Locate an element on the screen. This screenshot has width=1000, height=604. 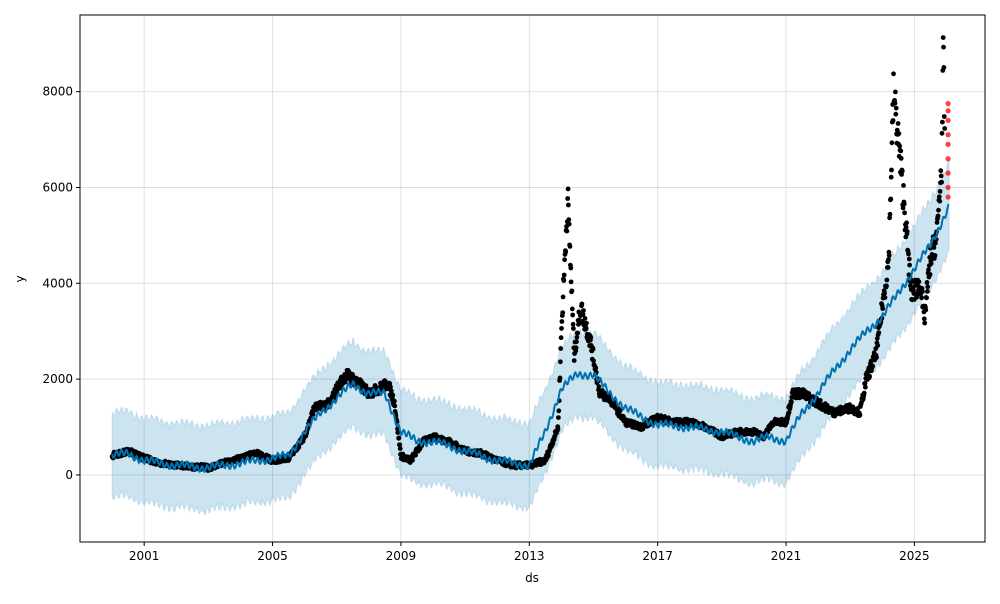
y-tick-label: 2000 is located at coordinates (57, 379).